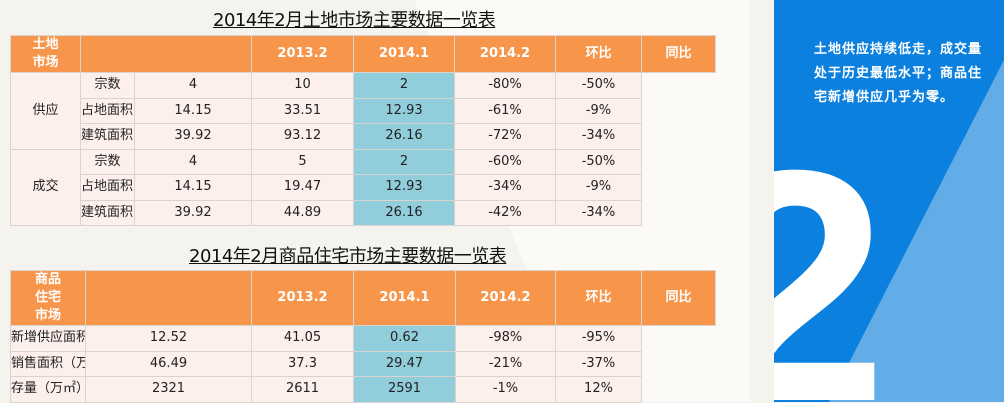 The width and height of the screenshot is (1004, 403). What do you see at coordinates (45, 111) in the screenshot?
I see `group-label: 供应` at bounding box center [45, 111].